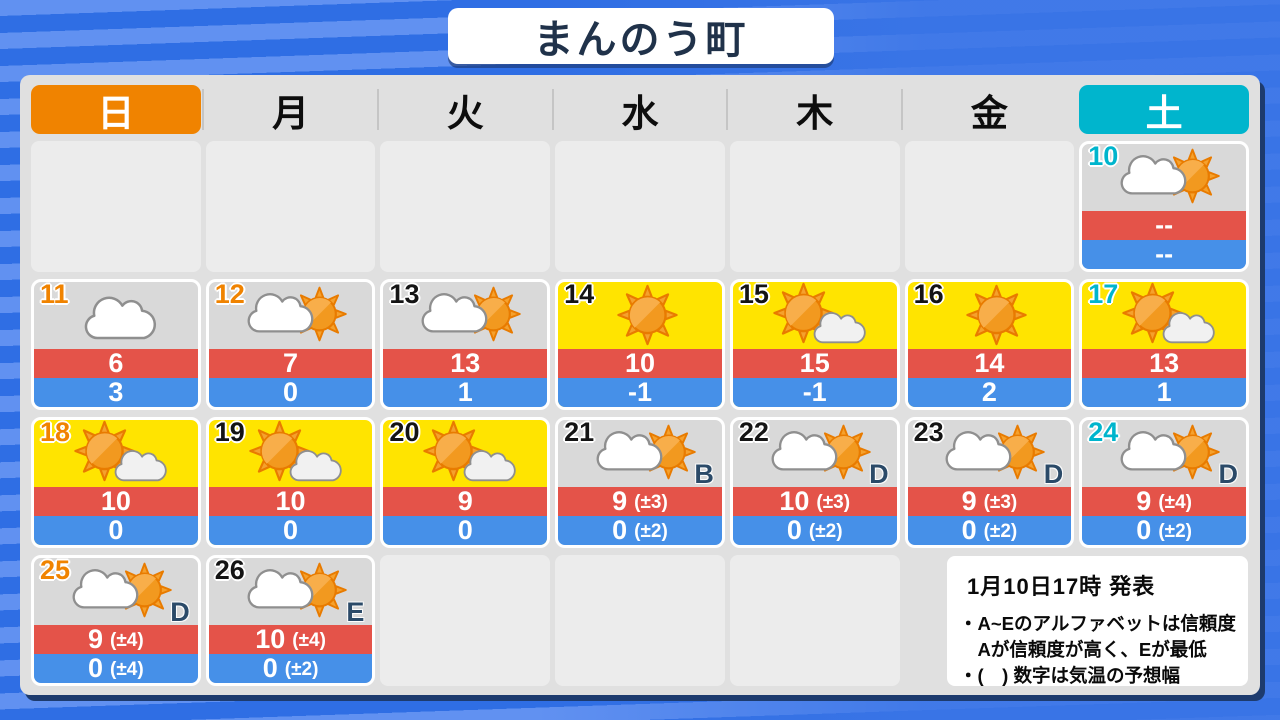 The width and height of the screenshot is (1280, 720). What do you see at coordinates (1164, 501) in the screenshot?
I see `high-temp-bar: 9 (±4)` at bounding box center [1164, 501].